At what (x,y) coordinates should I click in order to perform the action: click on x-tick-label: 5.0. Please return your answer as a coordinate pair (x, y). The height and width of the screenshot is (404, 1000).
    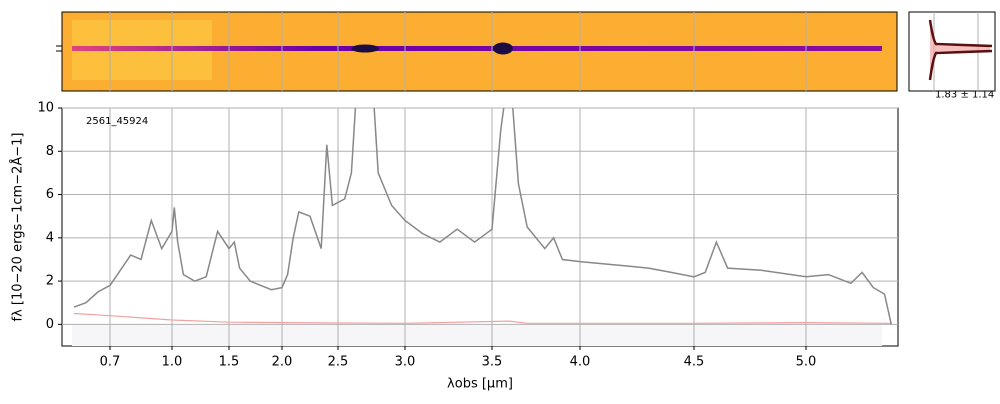
    Looking at the image, I should click on (806, 362).